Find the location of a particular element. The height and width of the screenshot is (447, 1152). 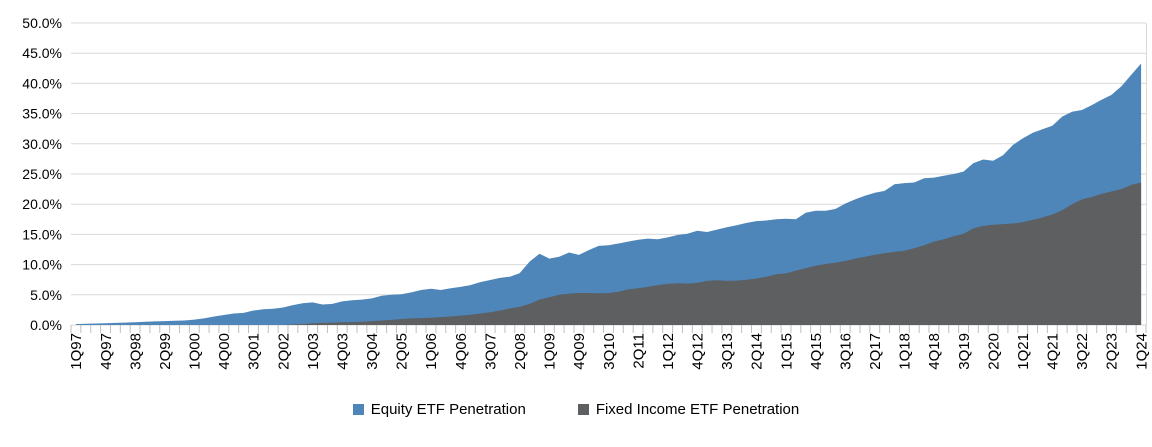

x-axis-label: 4Q09 is located at coordinates (579, 351).